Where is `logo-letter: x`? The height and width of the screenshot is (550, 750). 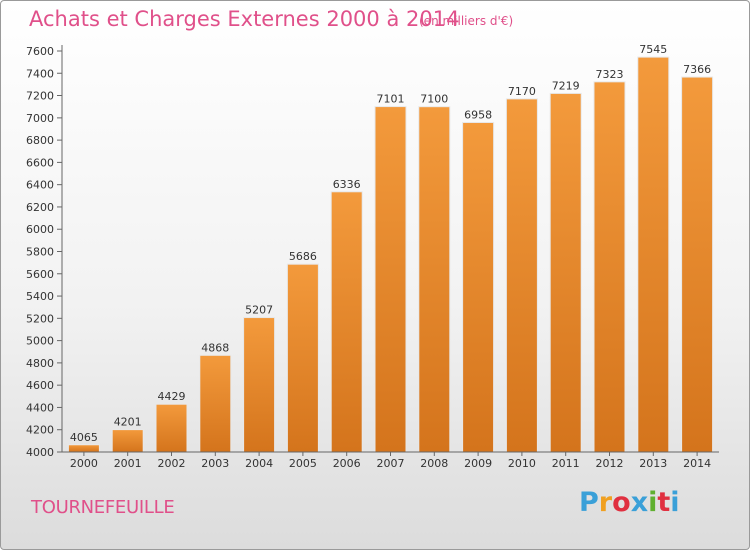
logo-letter: x is located at coordinates (639, 502).